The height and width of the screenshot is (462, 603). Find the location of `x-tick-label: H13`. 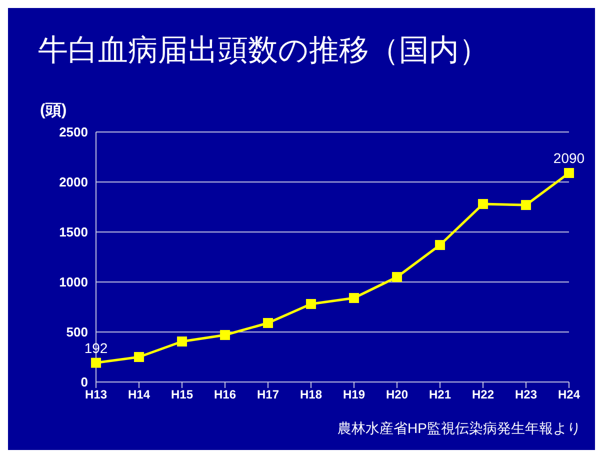

x-tick-label: H13 is located at coordinates (96, 395).